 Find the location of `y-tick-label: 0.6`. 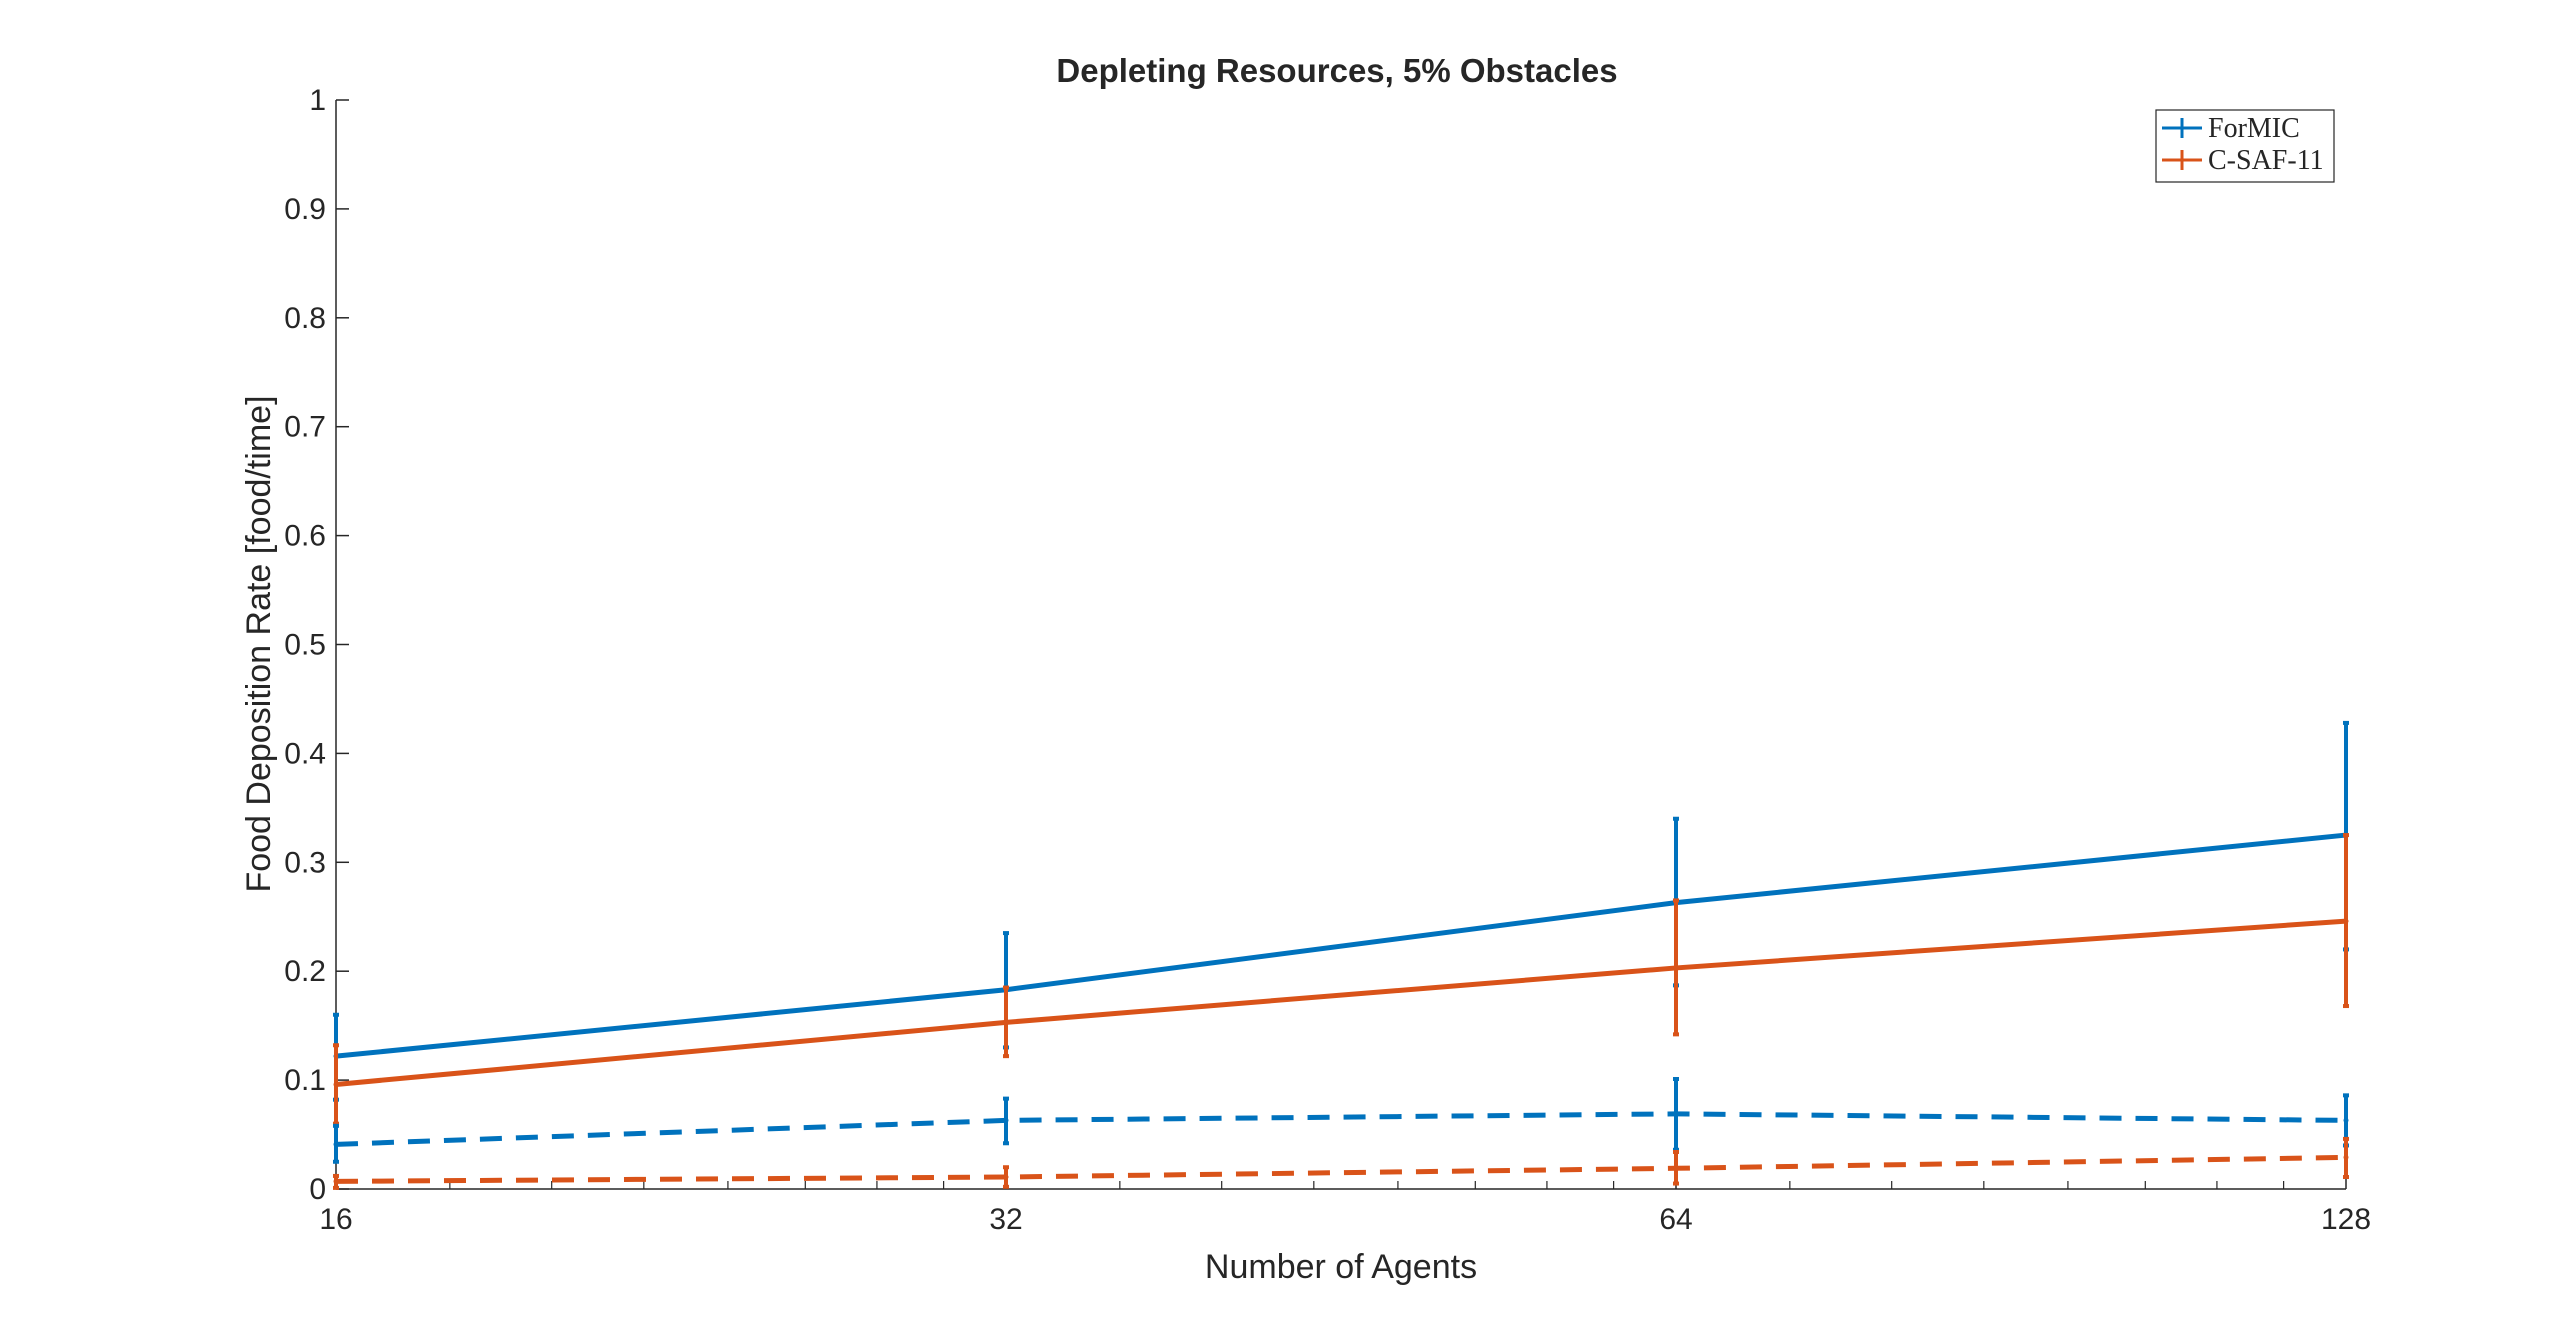

y-tick-label: 0.6 is located at coordinates (305, 536).